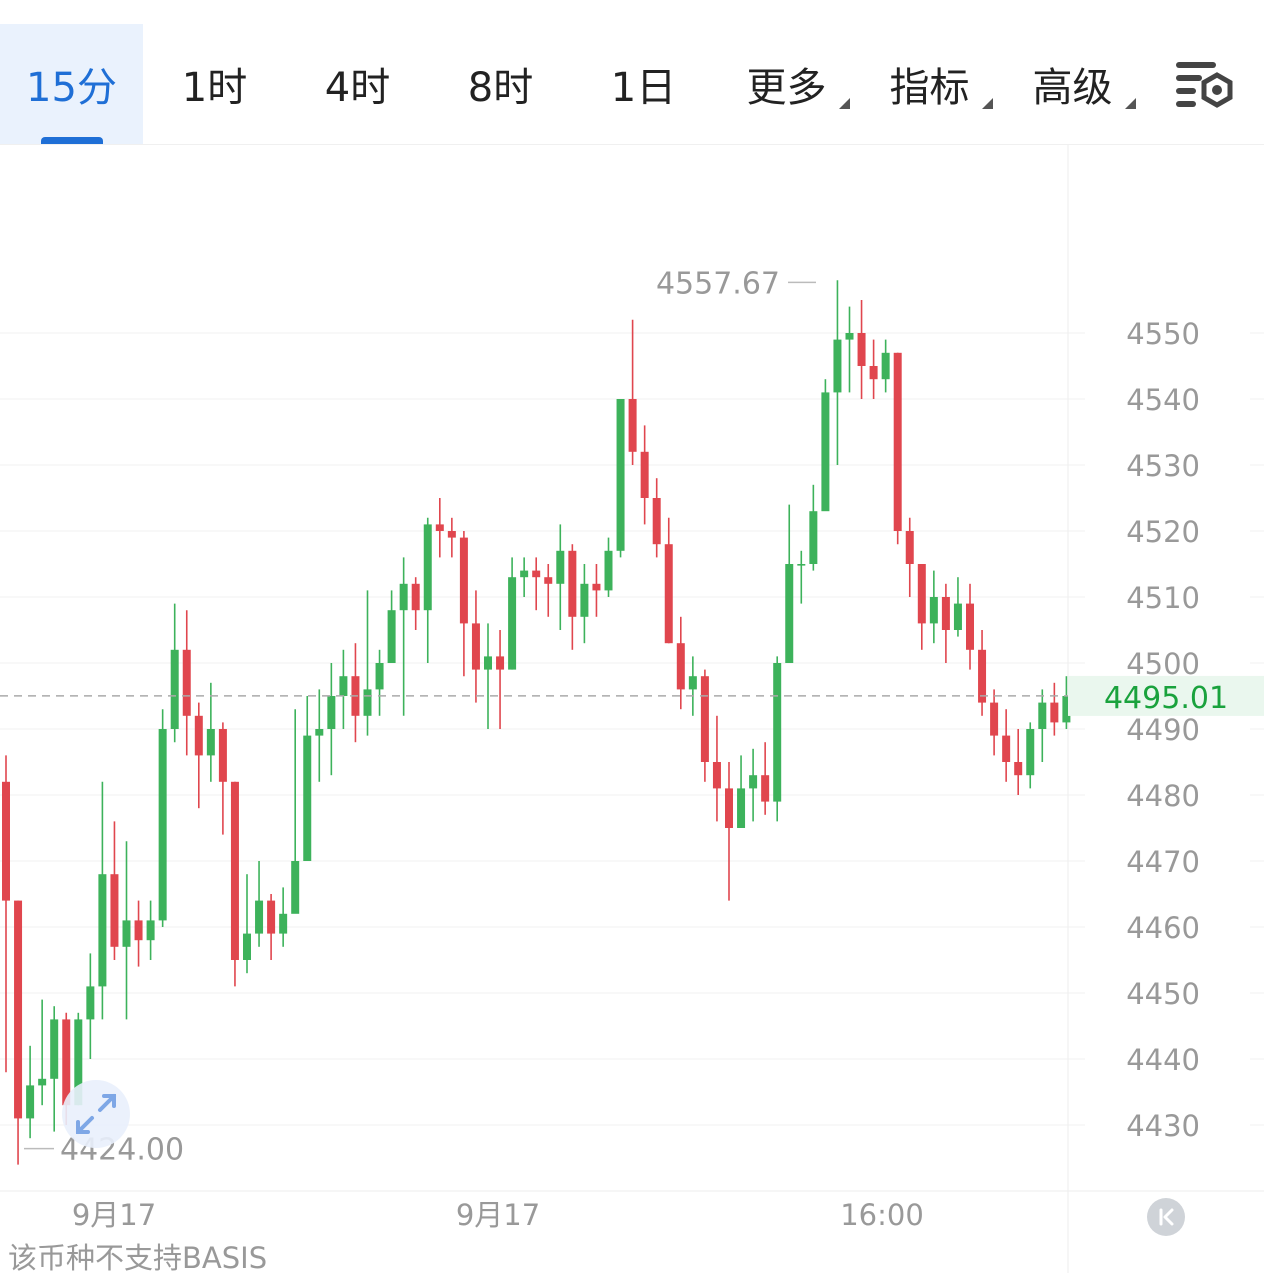 This screenshot has width=1264, height=1277. I want to click on tab-15m: 15分, so click(71, 84).